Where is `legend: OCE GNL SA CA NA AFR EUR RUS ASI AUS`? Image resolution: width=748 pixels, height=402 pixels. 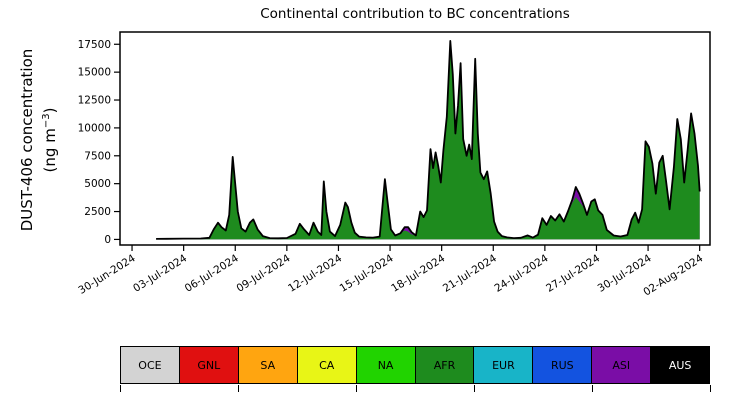 legend: OCE GNL SA CA NA AFR EUR RUS ASI AUS is located at coordinates (415, 365).